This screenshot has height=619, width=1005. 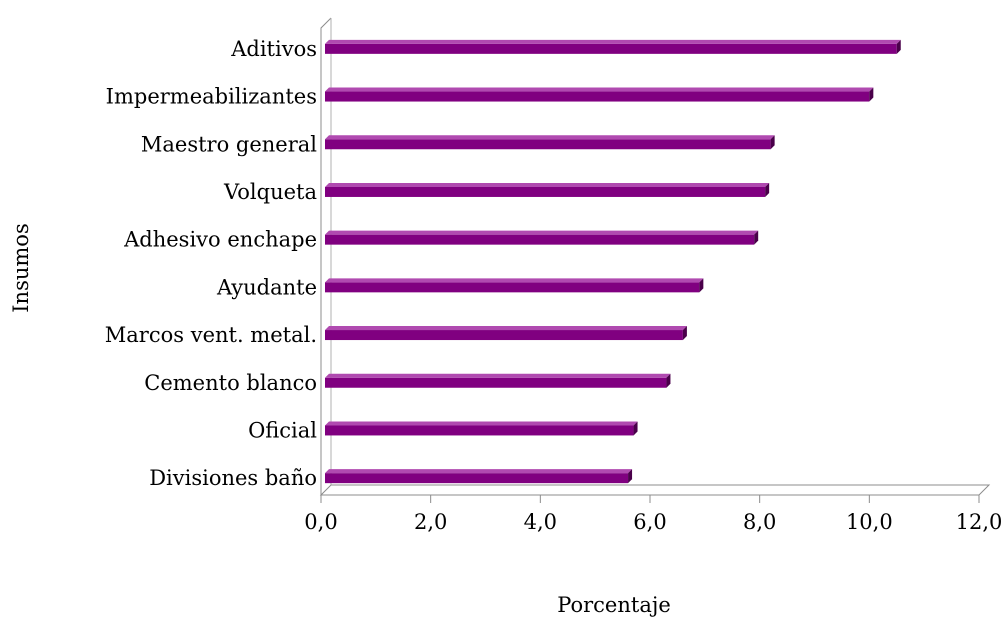 I want to click on x-tick-label: 6,0, so click(x=649, y=522).